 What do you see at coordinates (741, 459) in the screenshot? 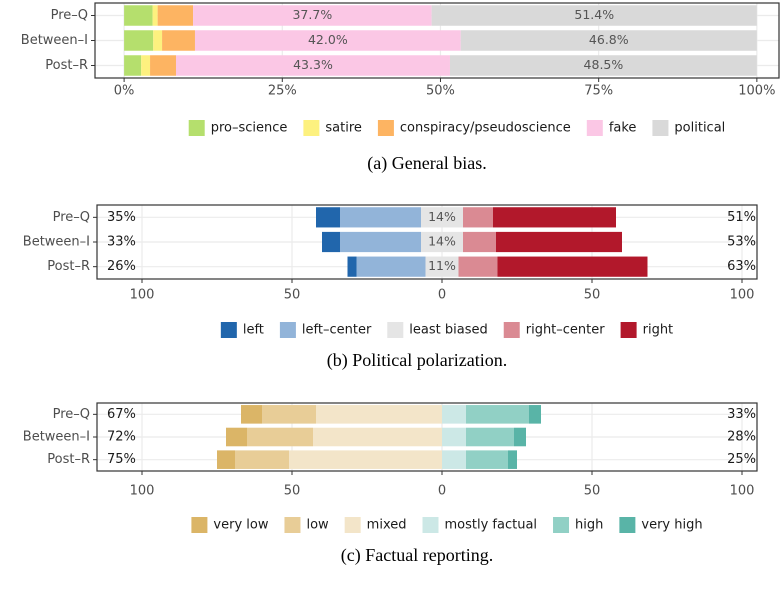
I see `side-label: 25%` at bounding box center [741, 459].